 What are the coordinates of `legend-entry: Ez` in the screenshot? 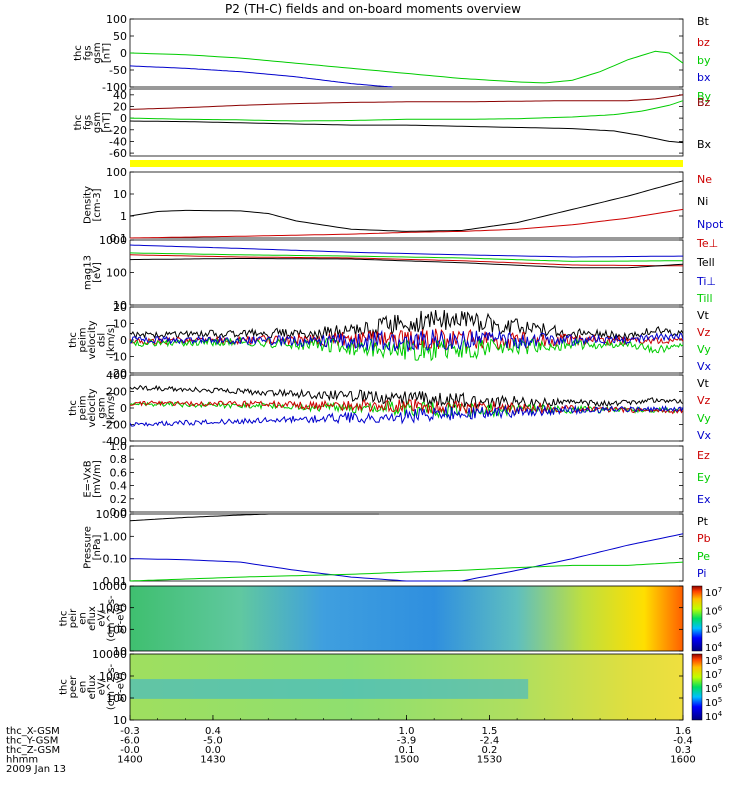 It's located at (703, 455).